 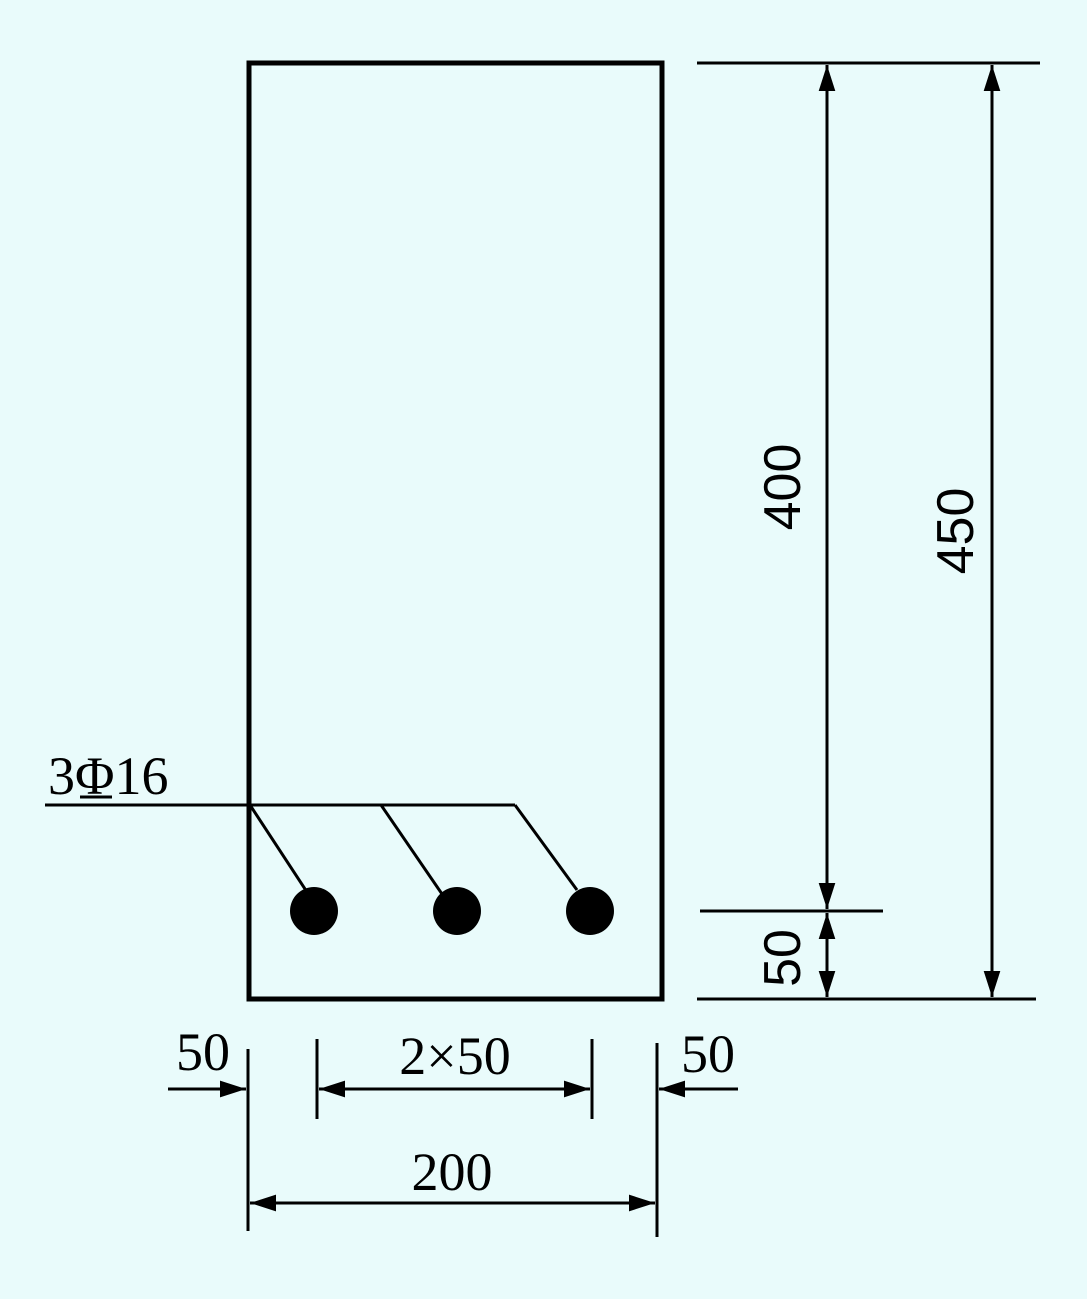 What do you see at coordinates (452, 1138) in the screenshot?
I see `horizontal-extension-lines` at bounding box center [452, 1138].